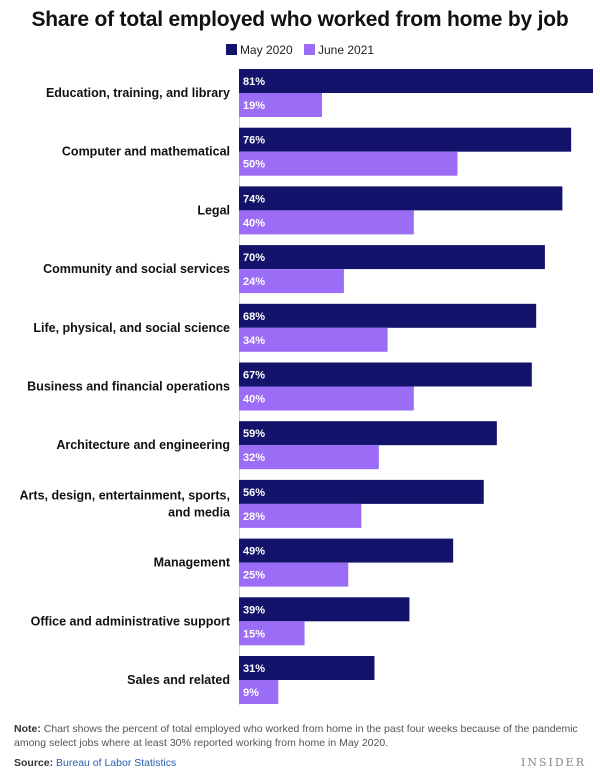  I want to click on data-label-june-2021-arts-design-entertainment-sports-and-media: 28%, so click(254, 517).